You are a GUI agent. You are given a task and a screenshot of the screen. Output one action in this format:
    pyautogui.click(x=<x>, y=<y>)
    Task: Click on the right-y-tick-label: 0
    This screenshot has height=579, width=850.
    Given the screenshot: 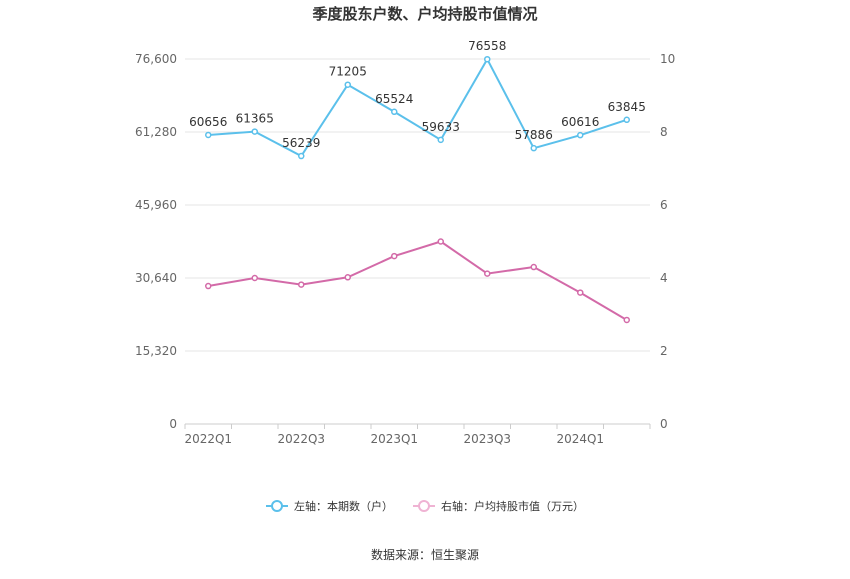 What is the action you would take?
    pyautogui.click(x=664, y=424)
    